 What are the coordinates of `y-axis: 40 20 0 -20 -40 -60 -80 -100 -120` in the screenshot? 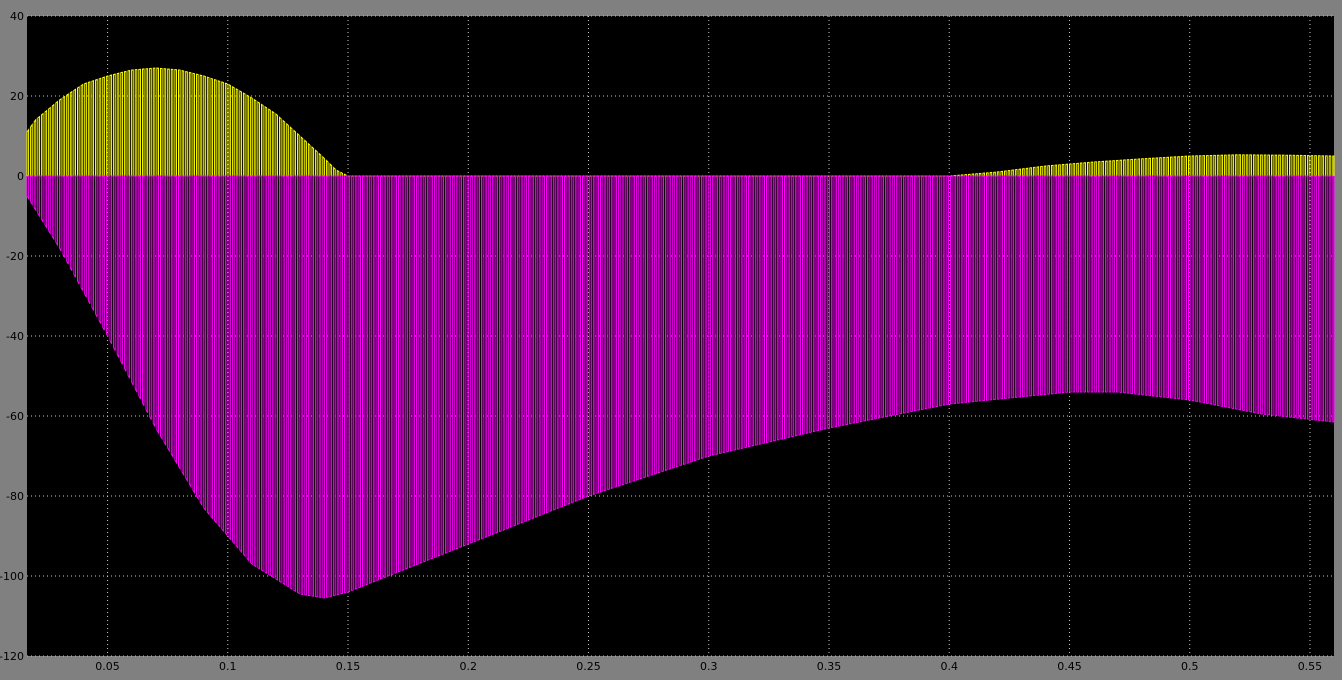 It's located at (12, 336).